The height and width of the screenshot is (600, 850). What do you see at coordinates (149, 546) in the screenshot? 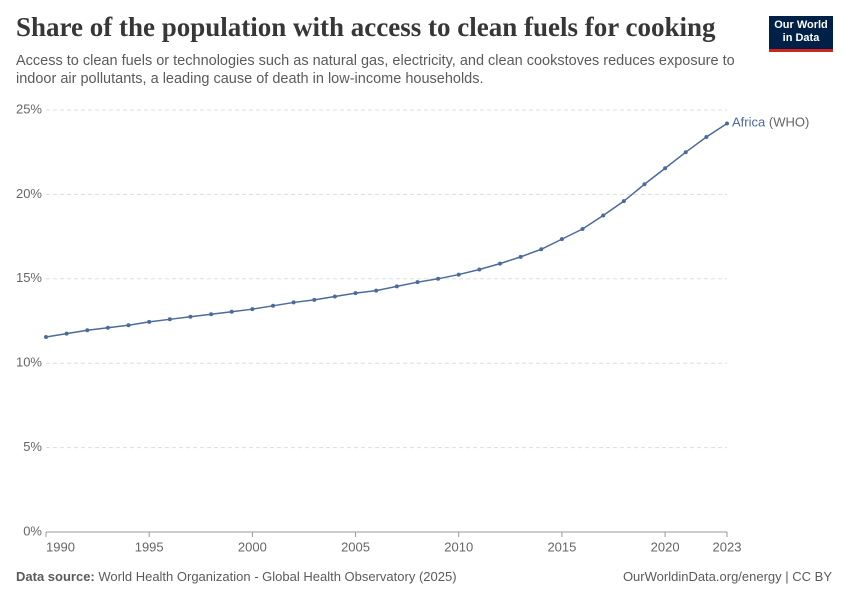
I see `x-tick-label: 1995` at bounding box center [149, 546].